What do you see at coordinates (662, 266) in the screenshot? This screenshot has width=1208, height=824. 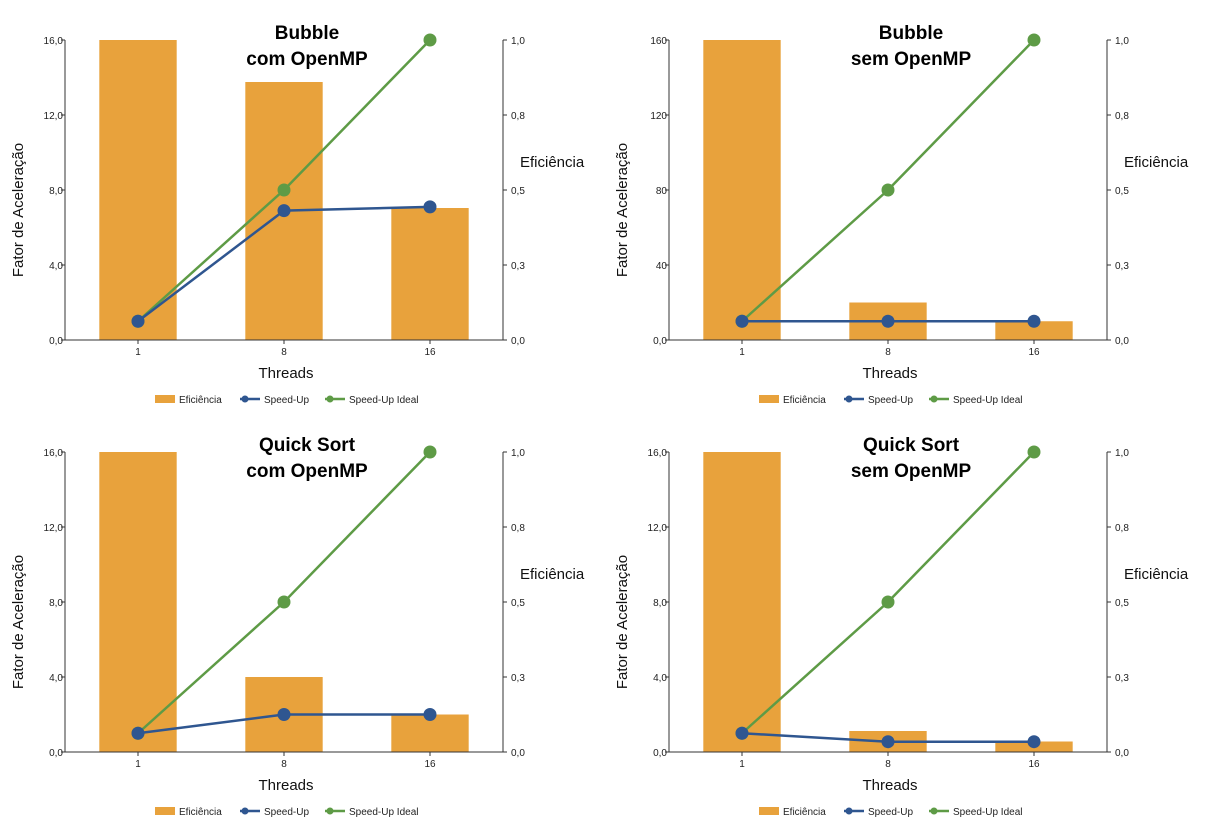 I see `y-tick-label: 40` at bounding box center [662, 266].